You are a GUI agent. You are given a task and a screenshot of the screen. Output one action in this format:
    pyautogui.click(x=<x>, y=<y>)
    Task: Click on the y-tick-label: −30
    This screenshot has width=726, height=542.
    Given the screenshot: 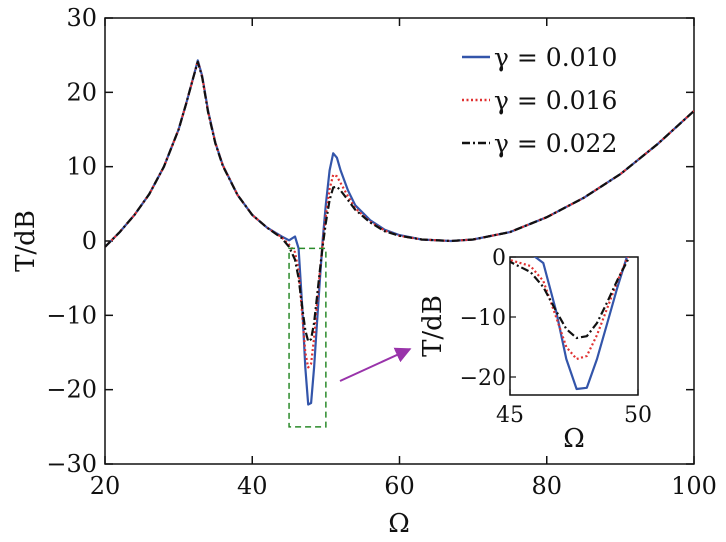 What is the action you would take?
    pyautogui.click(x=71, y=464)
    